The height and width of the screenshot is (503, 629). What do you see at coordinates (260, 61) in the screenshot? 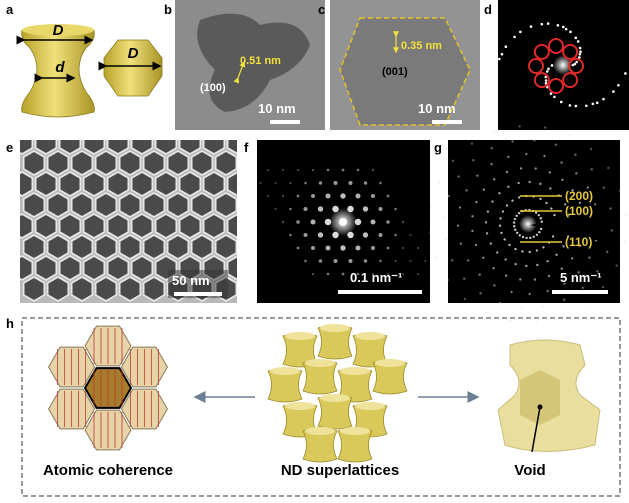
I see `spacing-label: 0.51 nm` at bounding box center [260, 61].